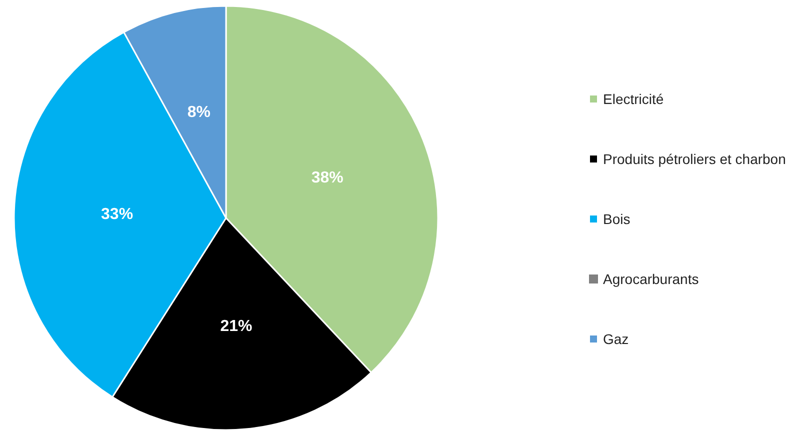 Image resolution: width=795 pixels, height=438 pixels. What do you see at coordinates (198, 112) in the screenshot?
I see `data-label: 8%` at bounding box center [198, 112].